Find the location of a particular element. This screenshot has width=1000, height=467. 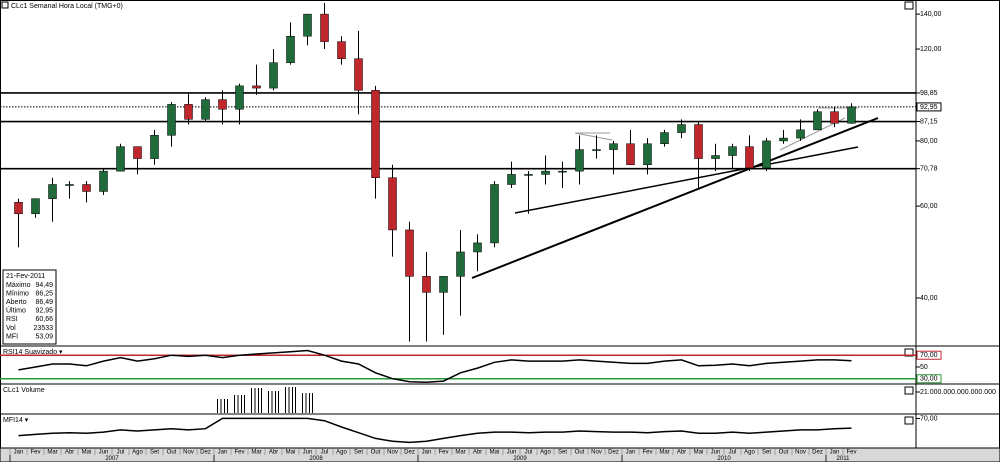

info-label: MFI is located at coordinates (12, 336).